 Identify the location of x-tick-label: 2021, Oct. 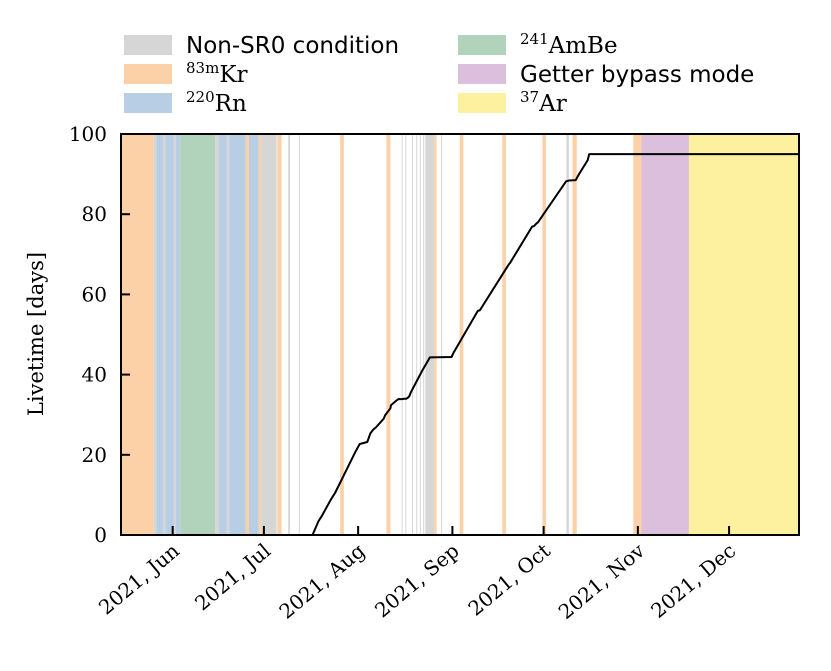
(508, 579).